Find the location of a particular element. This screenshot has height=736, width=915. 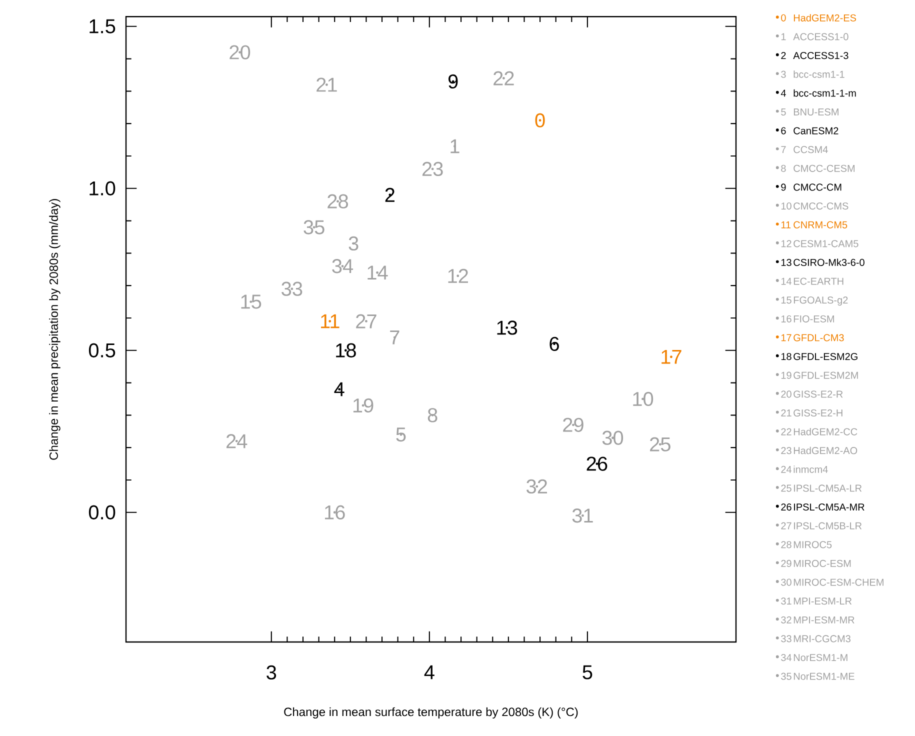

legend-label: EC-EARTH is located at coordinates (819, 281).